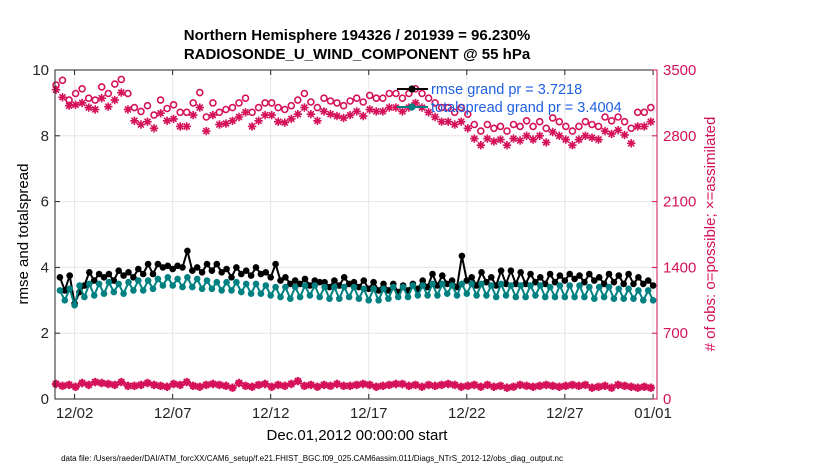 This screenshot has height=470, width=830. Describe the element at coordinates (412, 107) in the screenshot. I see `legend-spread-marker` at that location.